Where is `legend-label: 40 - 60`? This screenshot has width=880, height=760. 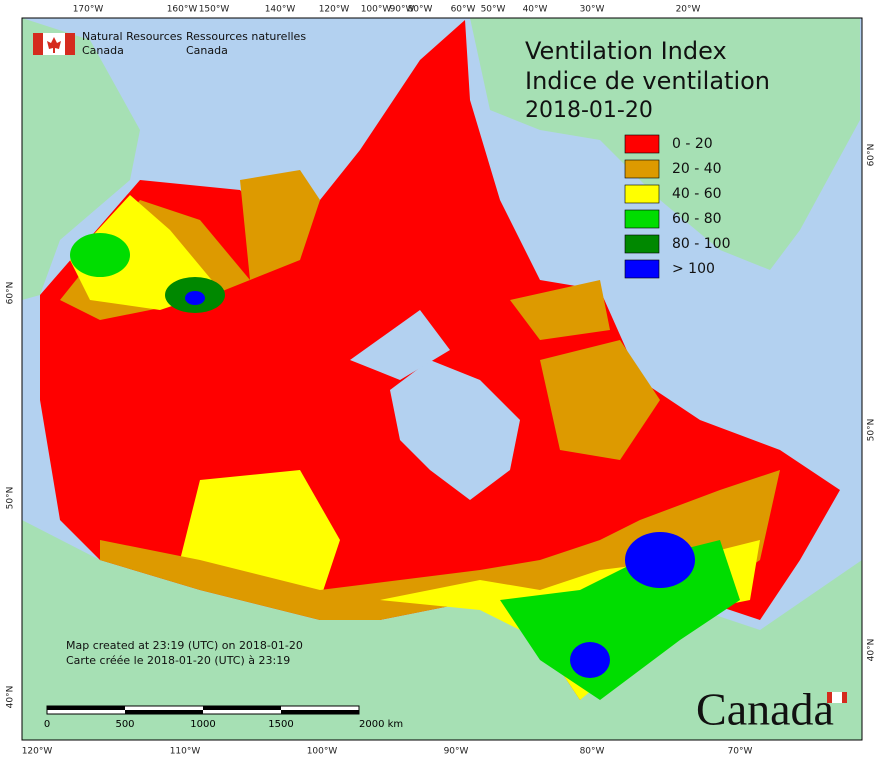 legend-label: 40 - 60 is located at coordinates (697, 194).